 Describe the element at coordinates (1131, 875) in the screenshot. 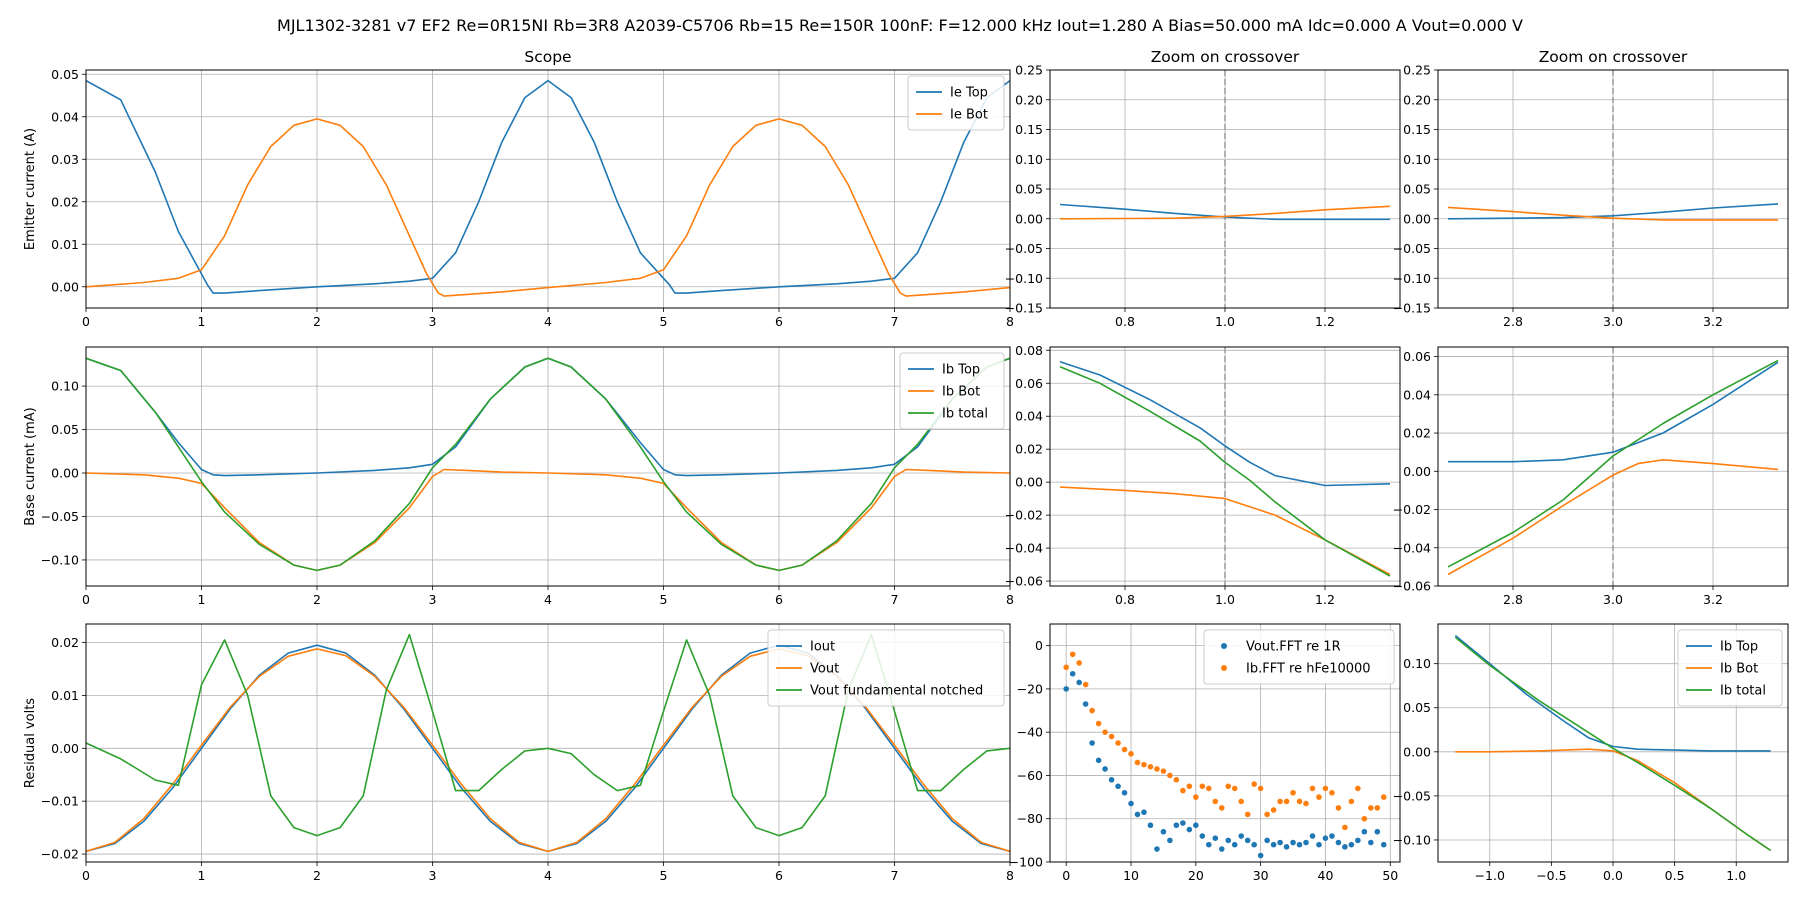

I see `x-tick-label: 10` at that location.